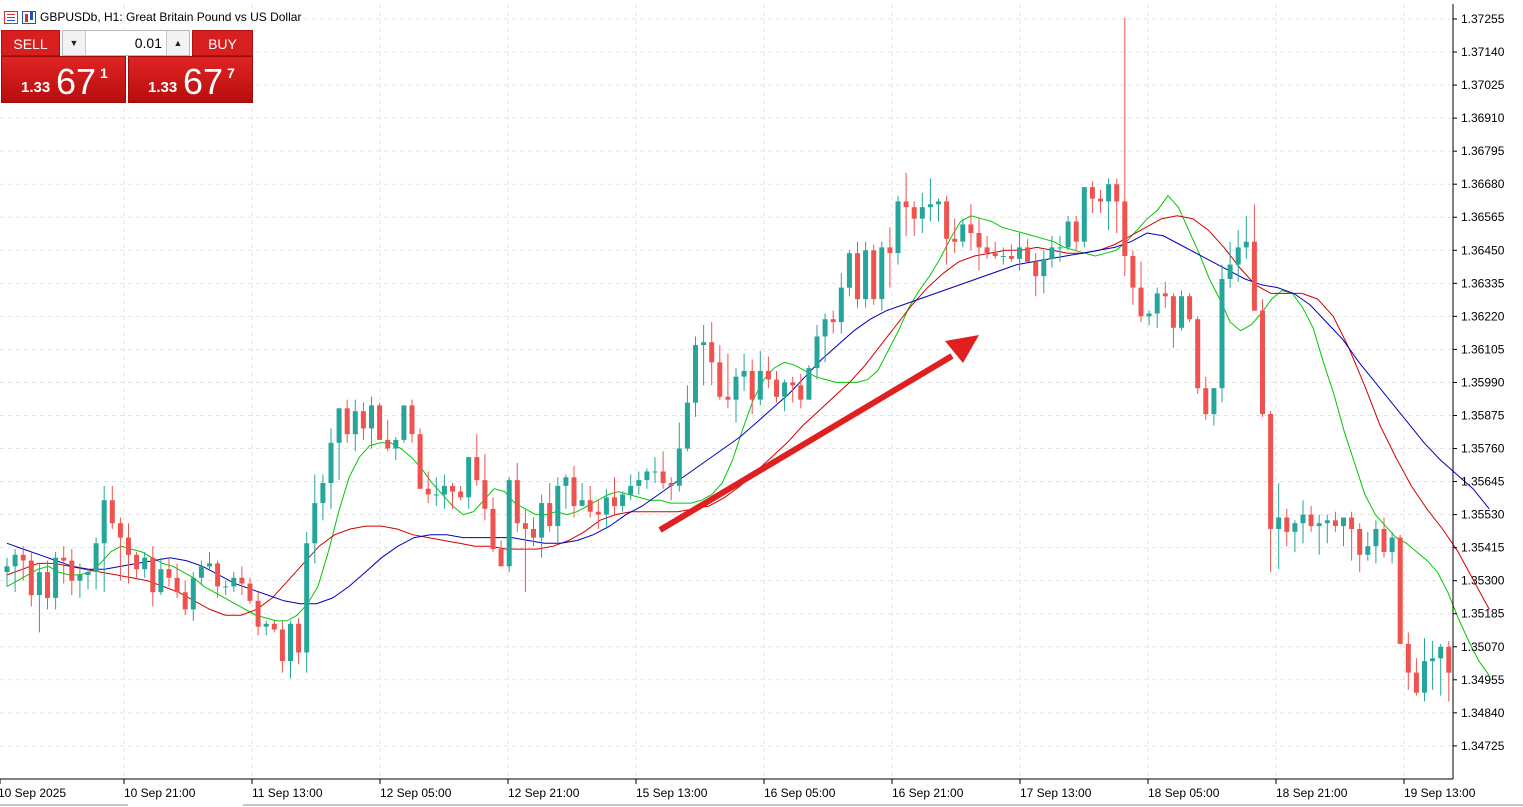 Image resolution: width=1523 pixels, height=807 pixels. What do you see at coordinates (30, 43) in the screenshot?
I see `sell-button: SELL` at bounding box center [30, 43].